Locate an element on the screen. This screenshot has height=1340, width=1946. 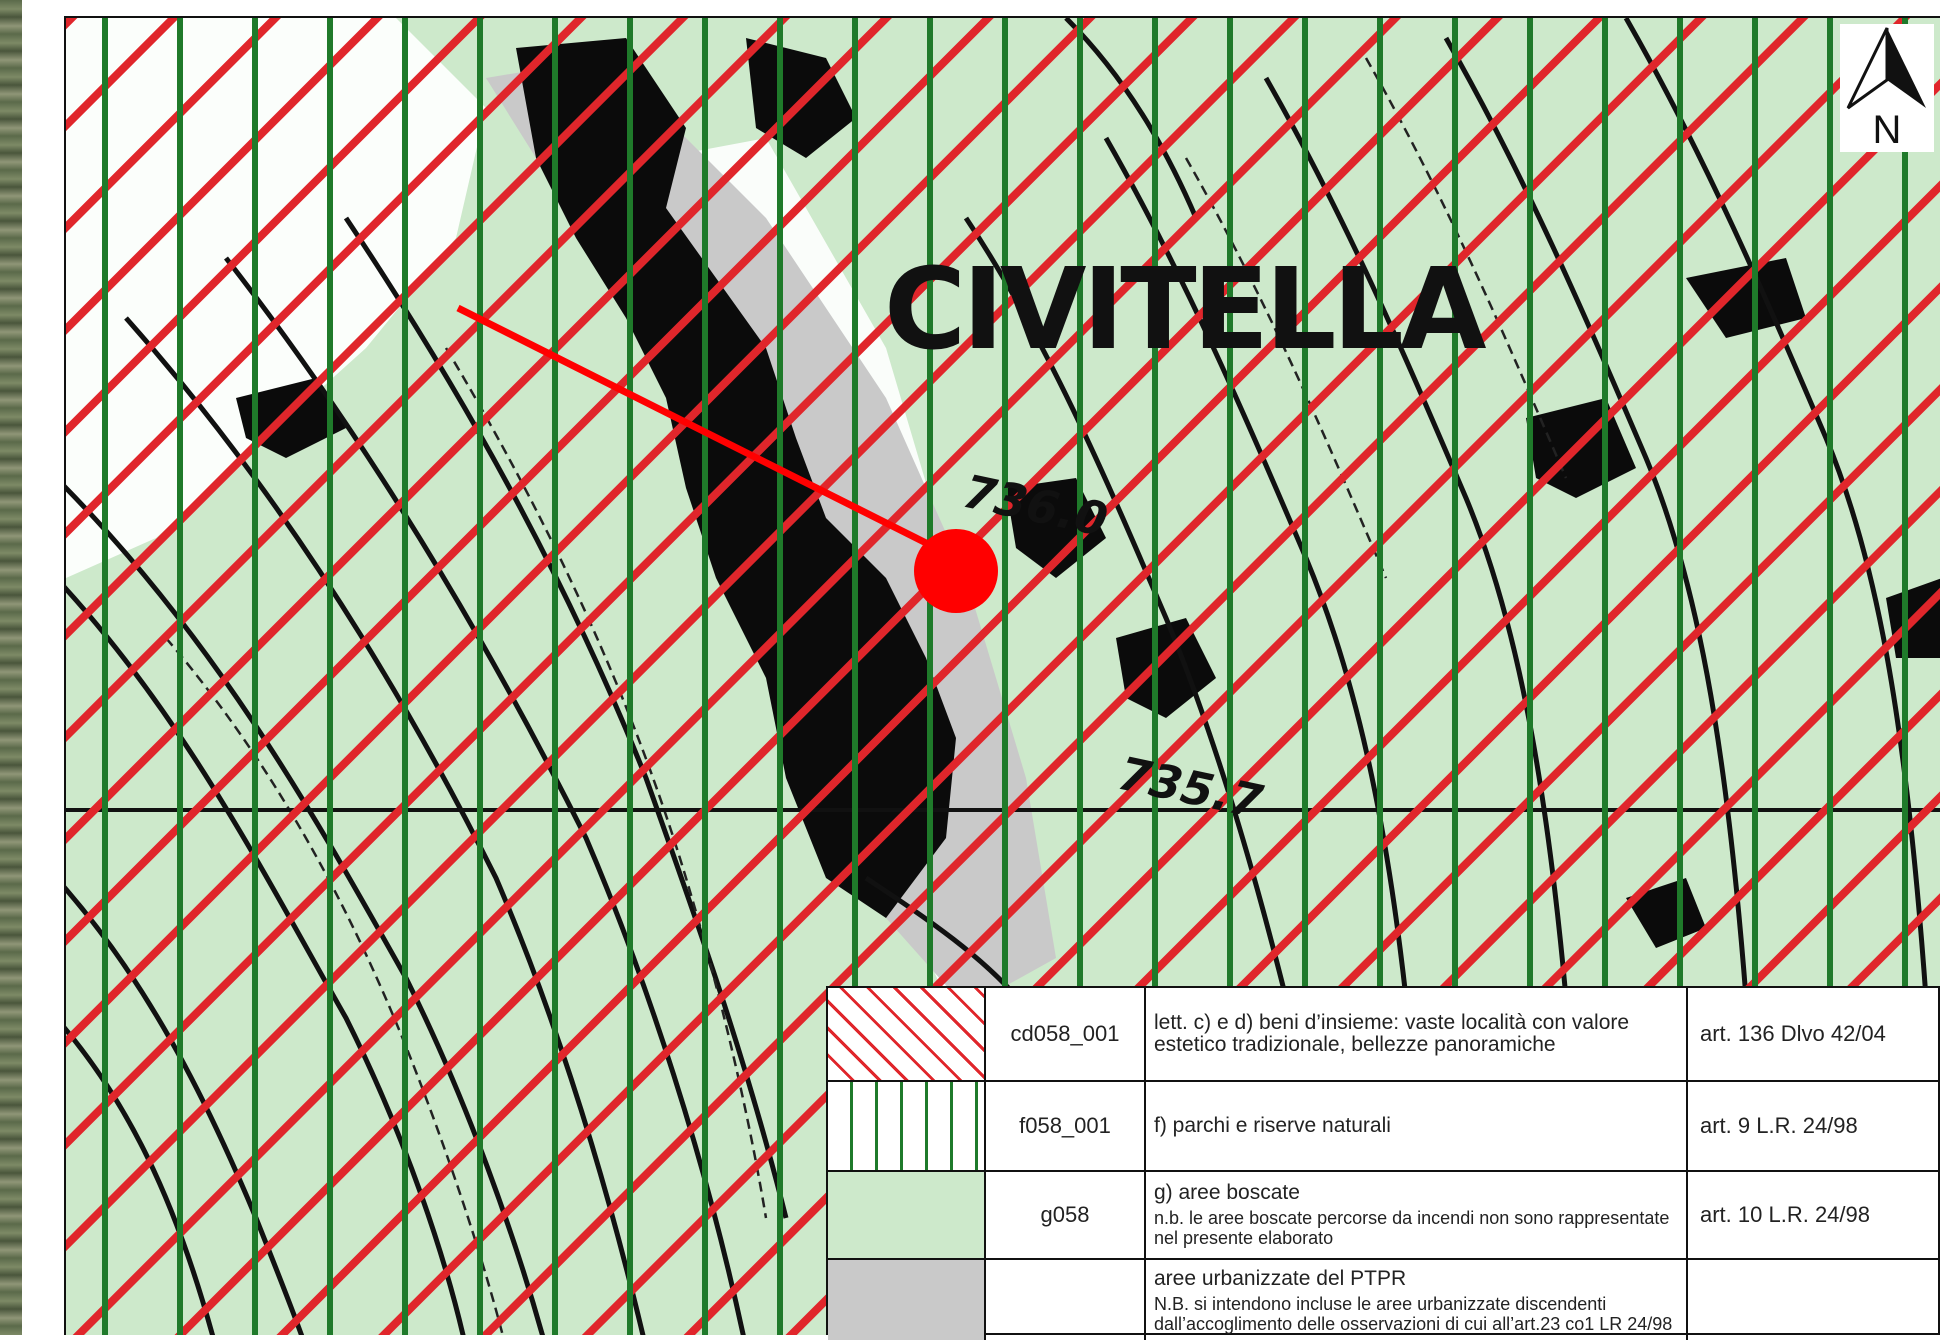
light-green-fill-swatch is located at coordinates (907, 1215).